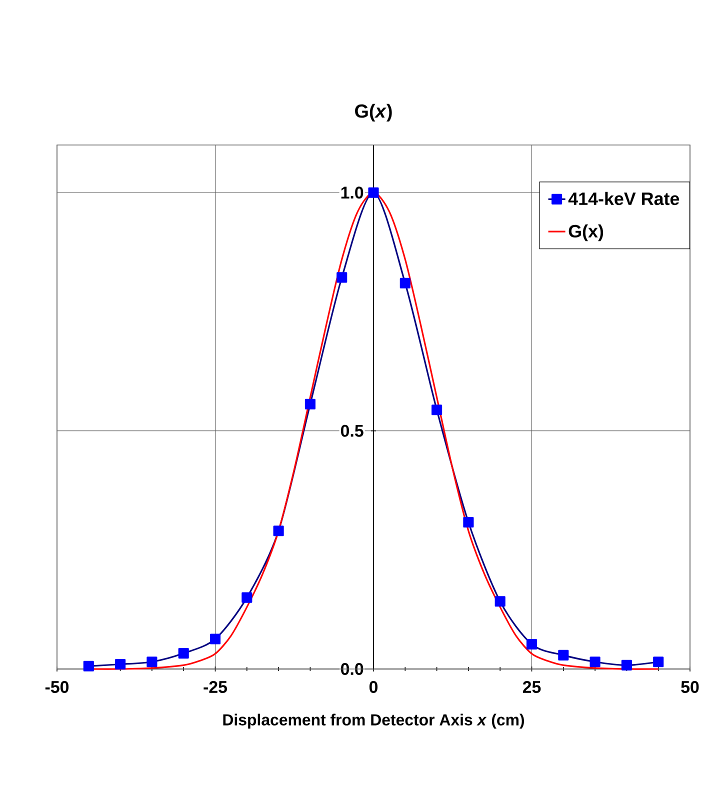 The width and height of the screenshot is (725, 803). What do you see at coordinates (531, 686) in the screenshot?
I see `x-tick-label: 25` at bounding box center [531, 686].